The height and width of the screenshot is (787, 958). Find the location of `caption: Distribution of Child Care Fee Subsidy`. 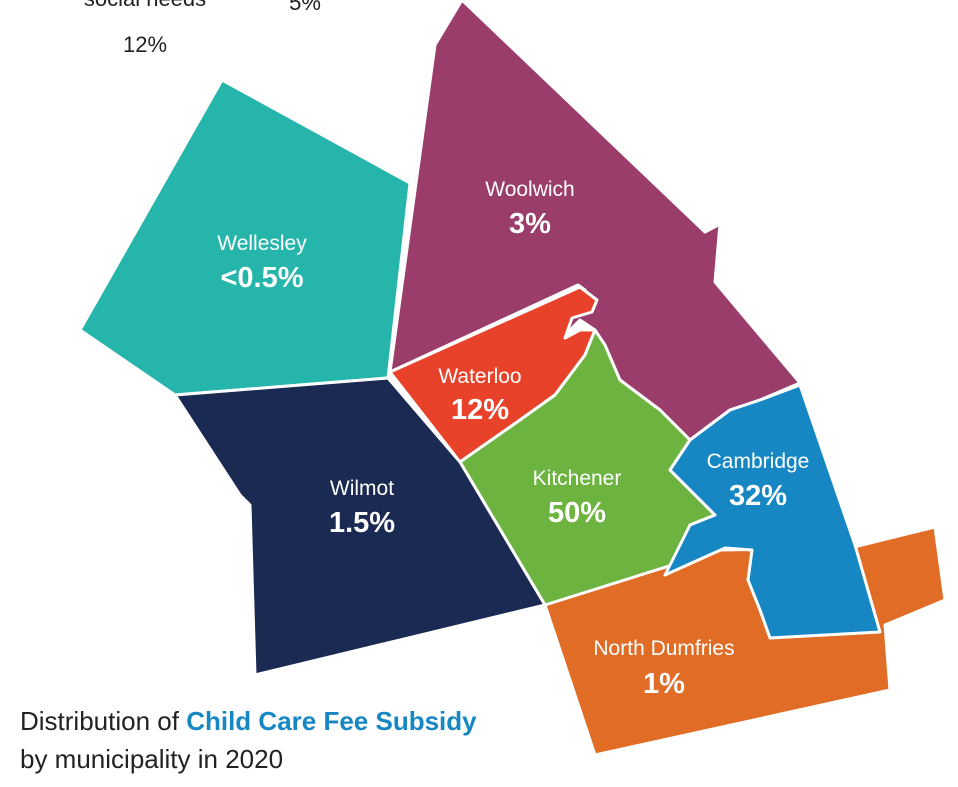

caption: Distribution of Child Care Fee Subsidy is located at coordinates (248, 721).